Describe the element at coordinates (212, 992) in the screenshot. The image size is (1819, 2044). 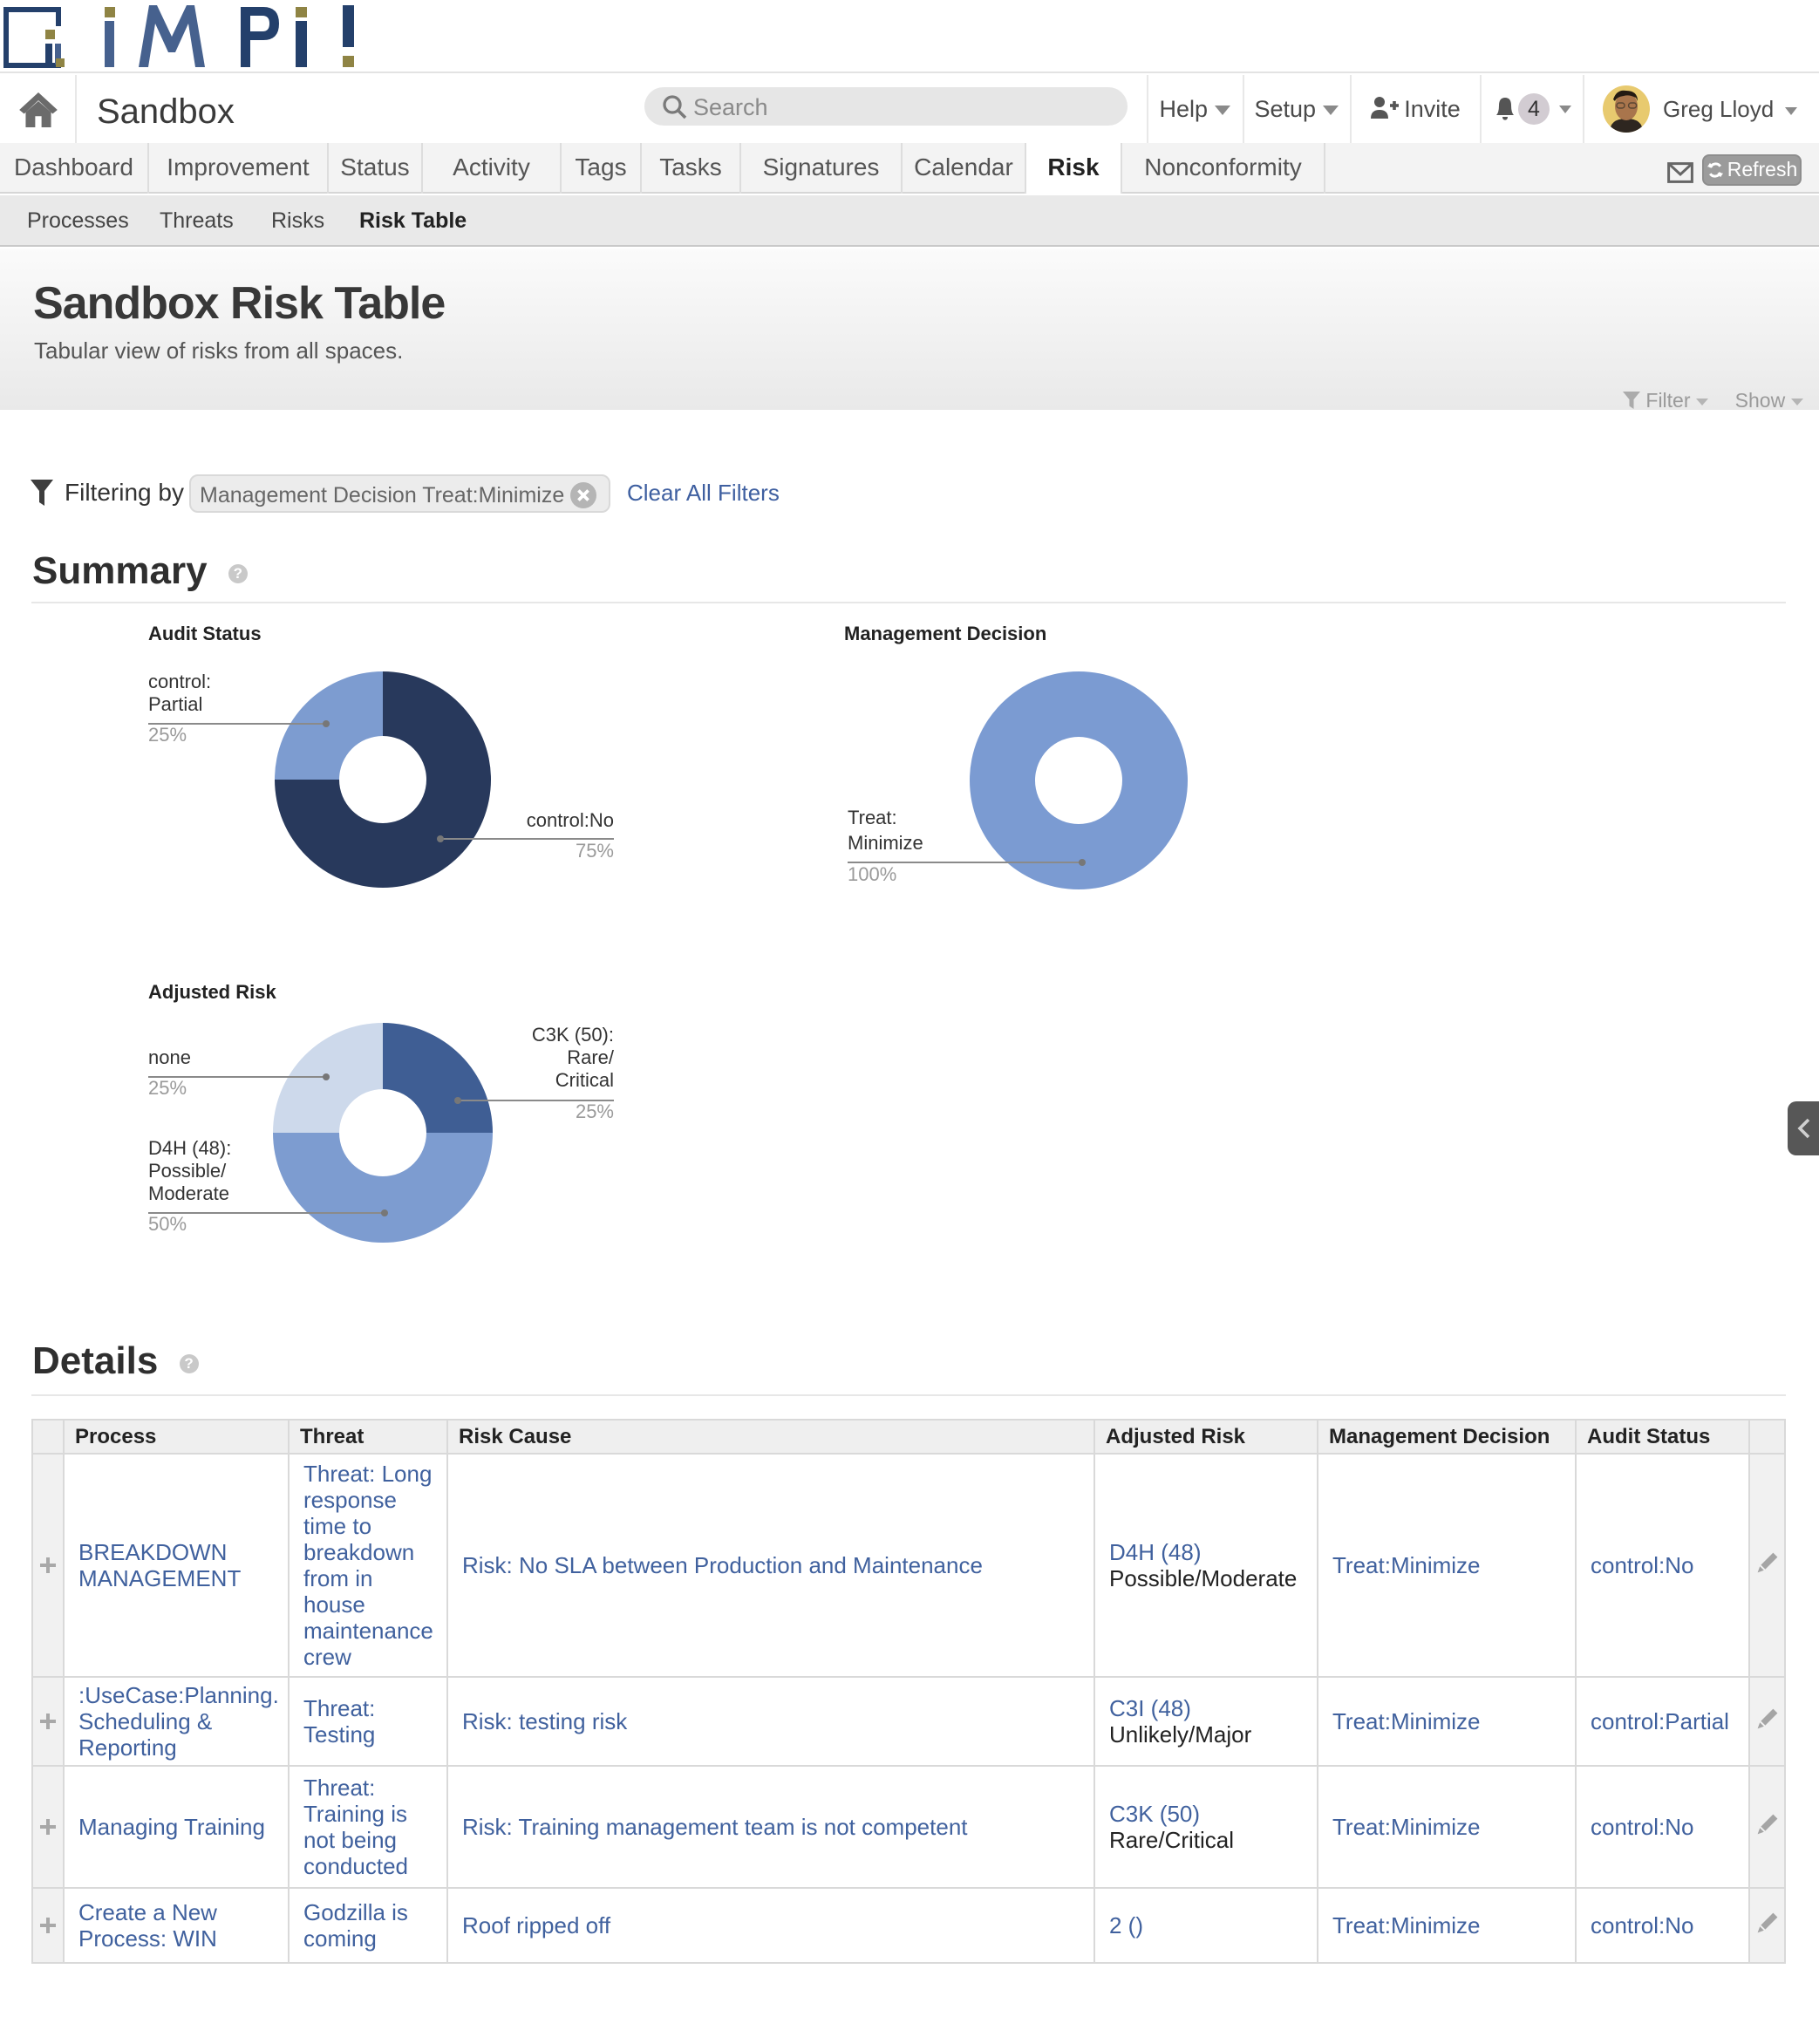
I see `svg-text: Adjusted Risk` at that location.